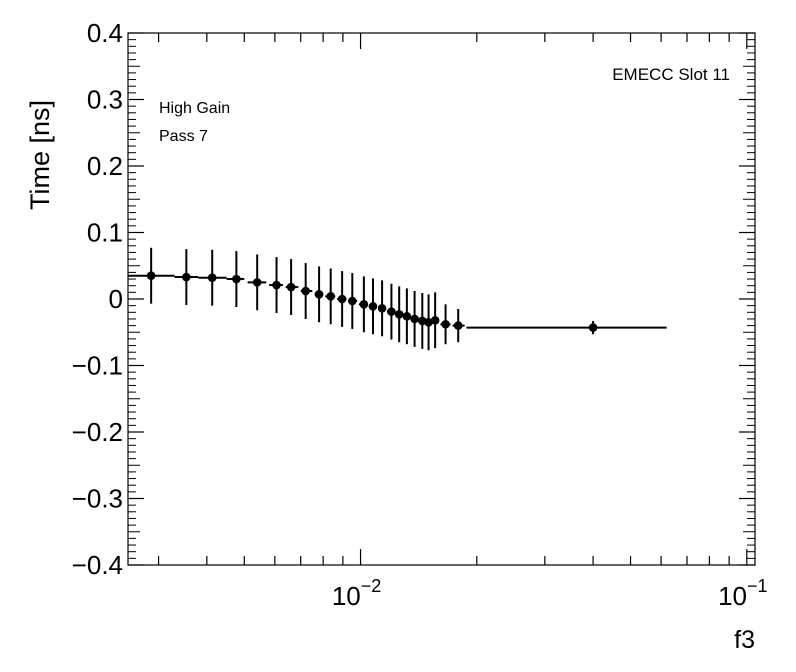  Describe the element at coordinates (97, 565) in the screenshot. I see `y-tick-label: −0.4` at that location.